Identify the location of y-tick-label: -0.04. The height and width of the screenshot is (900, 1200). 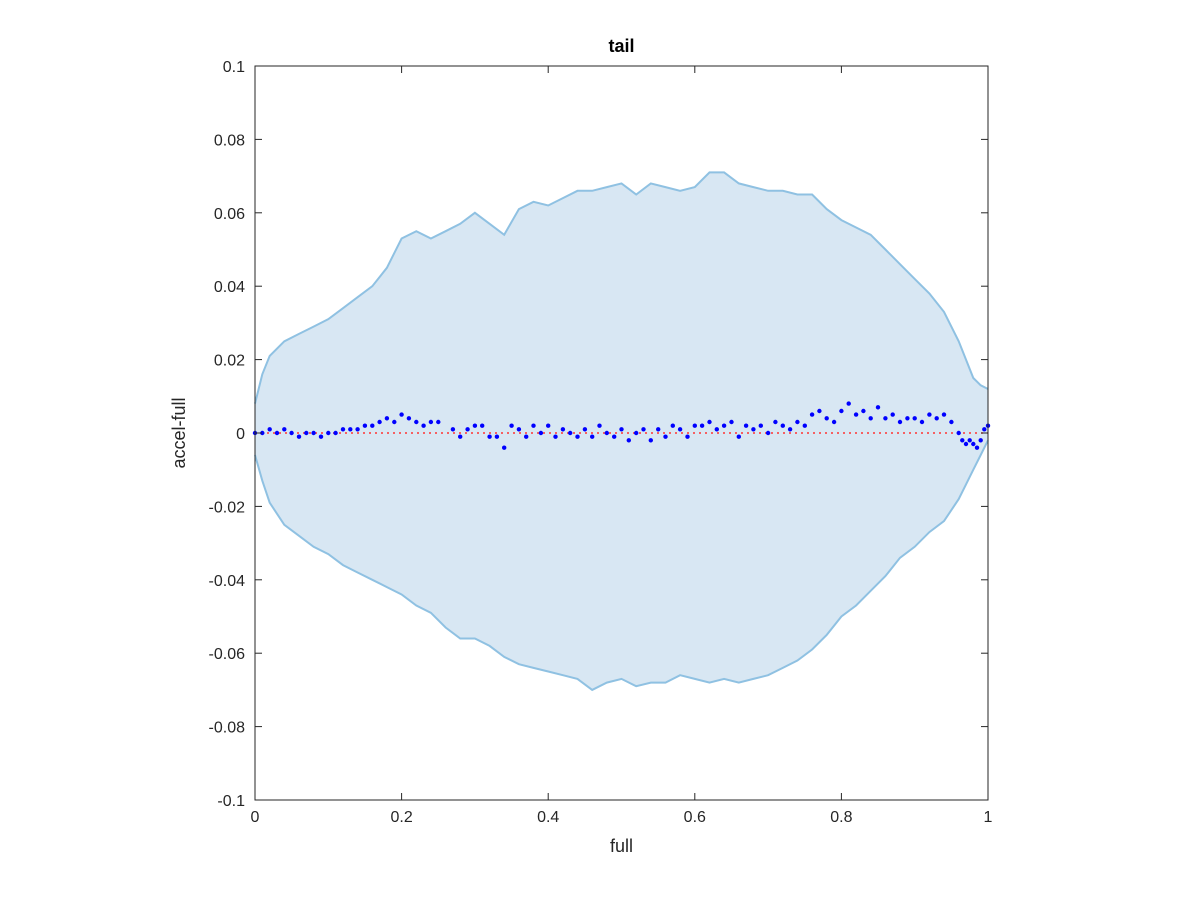
(227, 581).